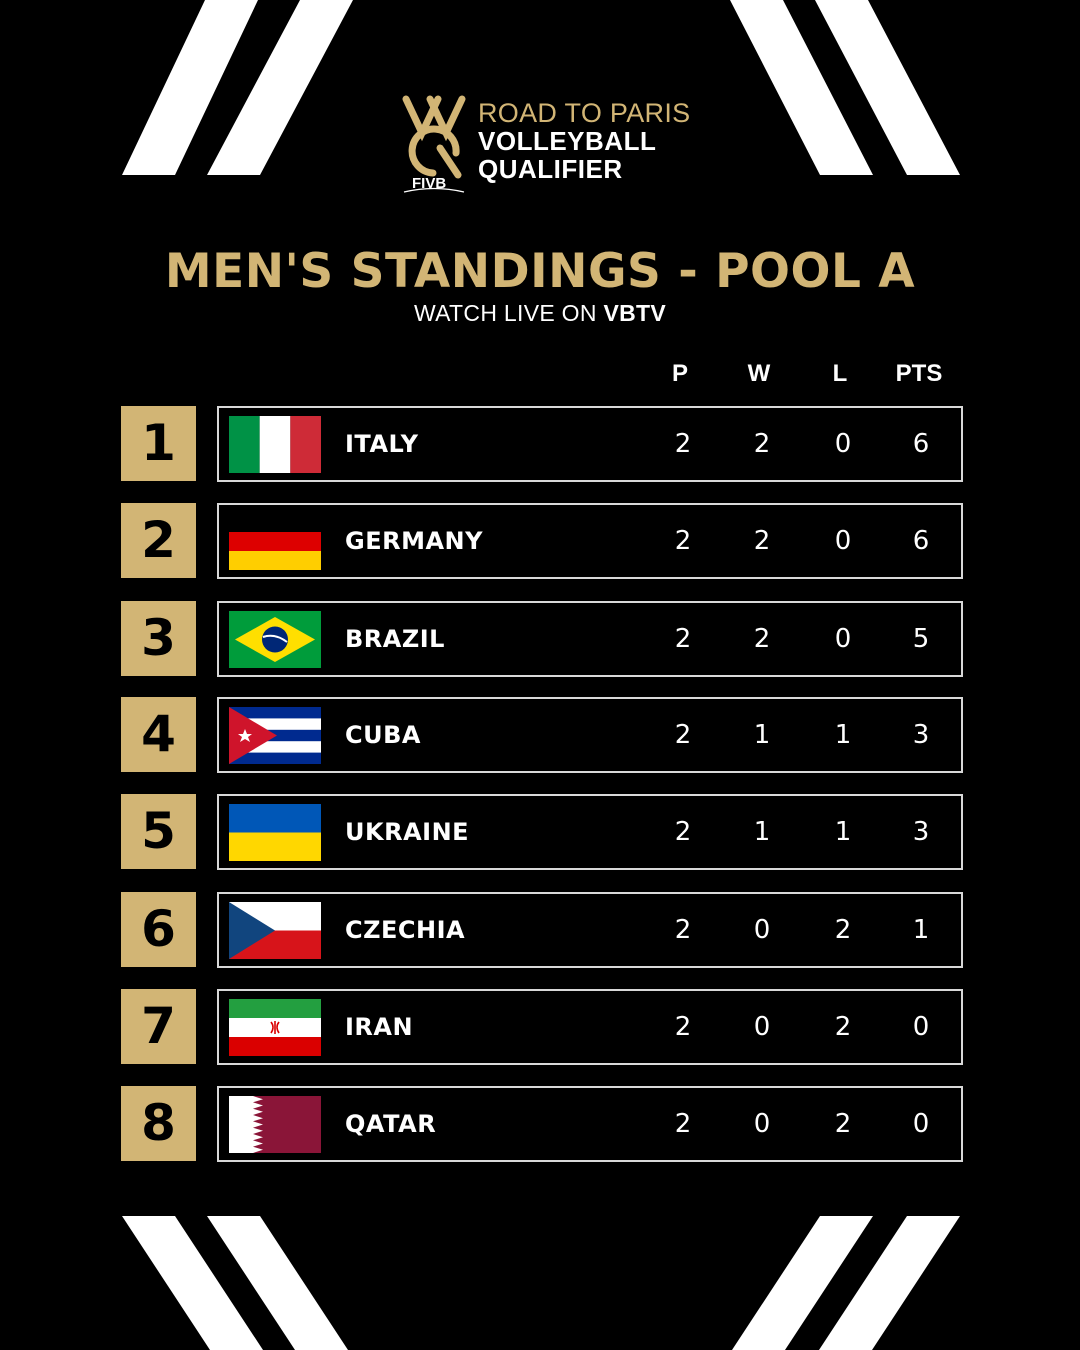 The image size is (1080, 1350). What do you see at coordinates (275, 541) in the screenshot?
I see `germany-flag-icon` at bounding box center [275, 541].